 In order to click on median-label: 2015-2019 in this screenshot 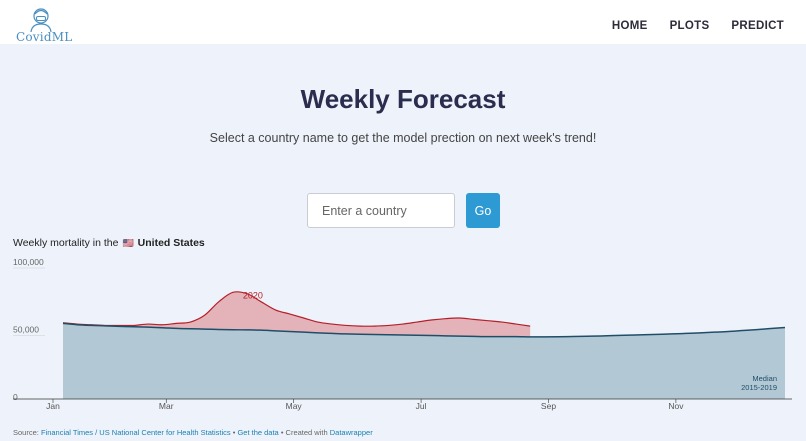, I will do `click(759, 387)`.